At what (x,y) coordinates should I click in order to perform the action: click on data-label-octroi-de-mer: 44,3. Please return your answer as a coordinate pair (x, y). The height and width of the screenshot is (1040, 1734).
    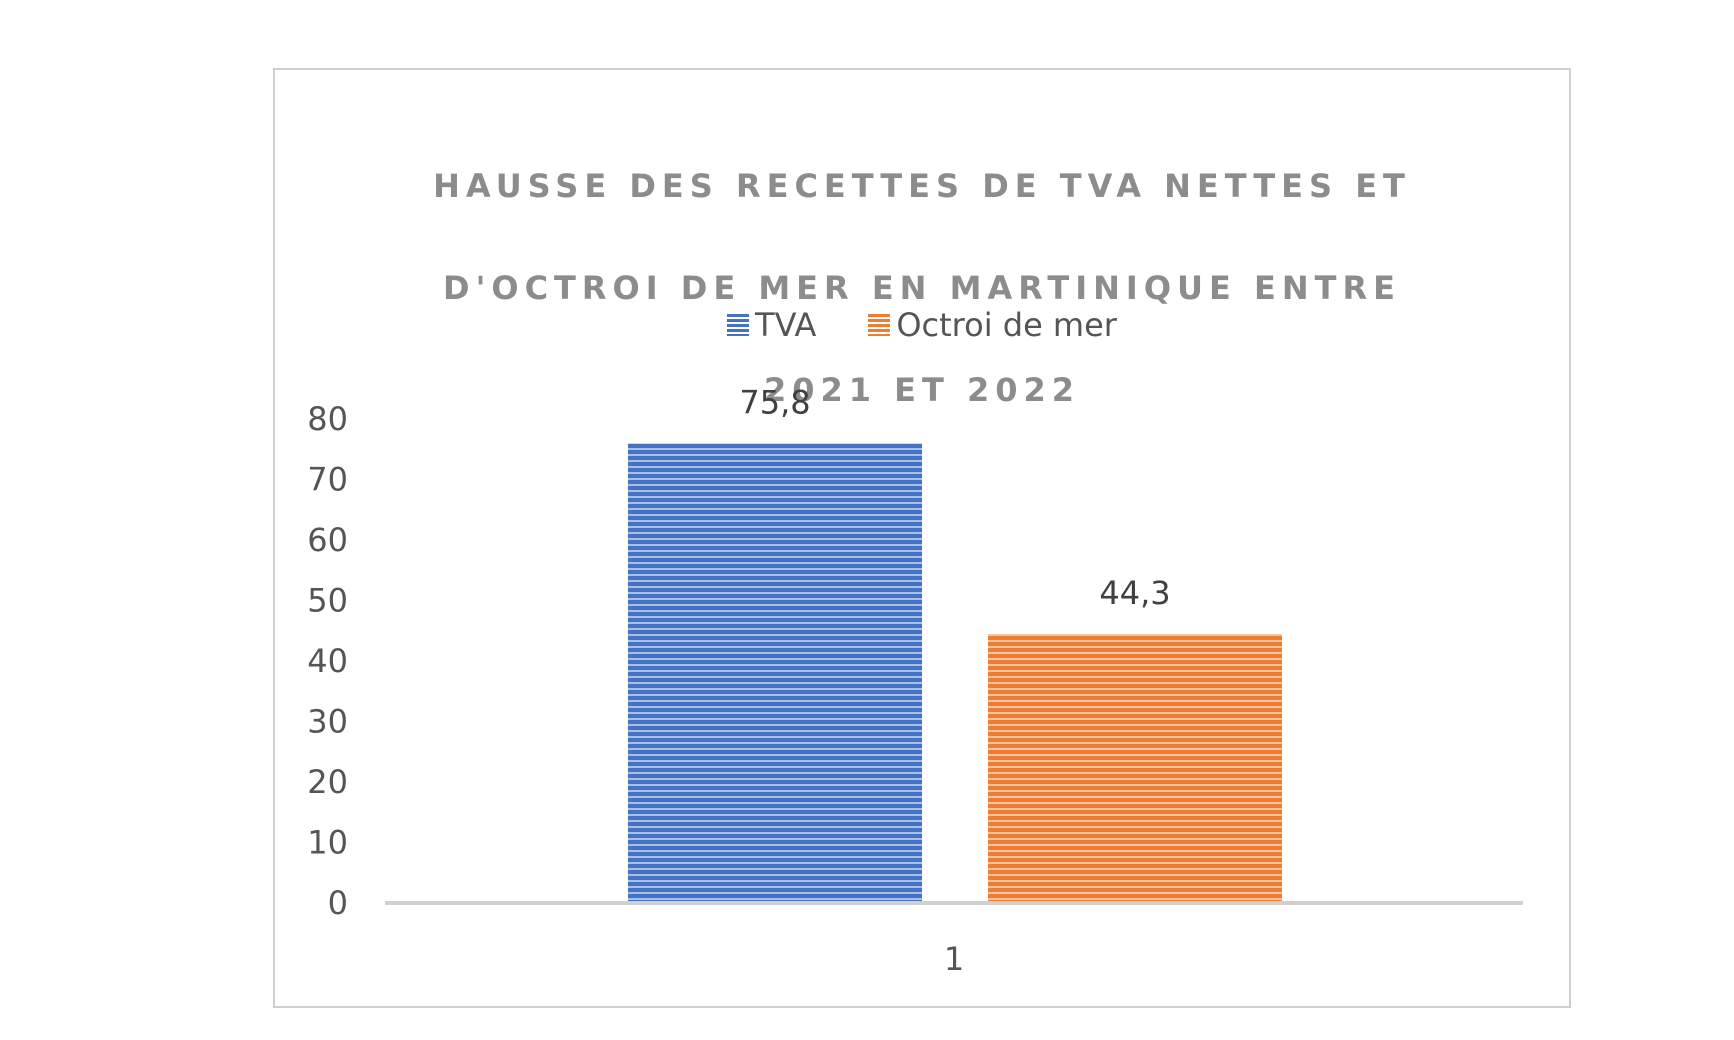
    Looking at the image, I should click on (1134, 593).